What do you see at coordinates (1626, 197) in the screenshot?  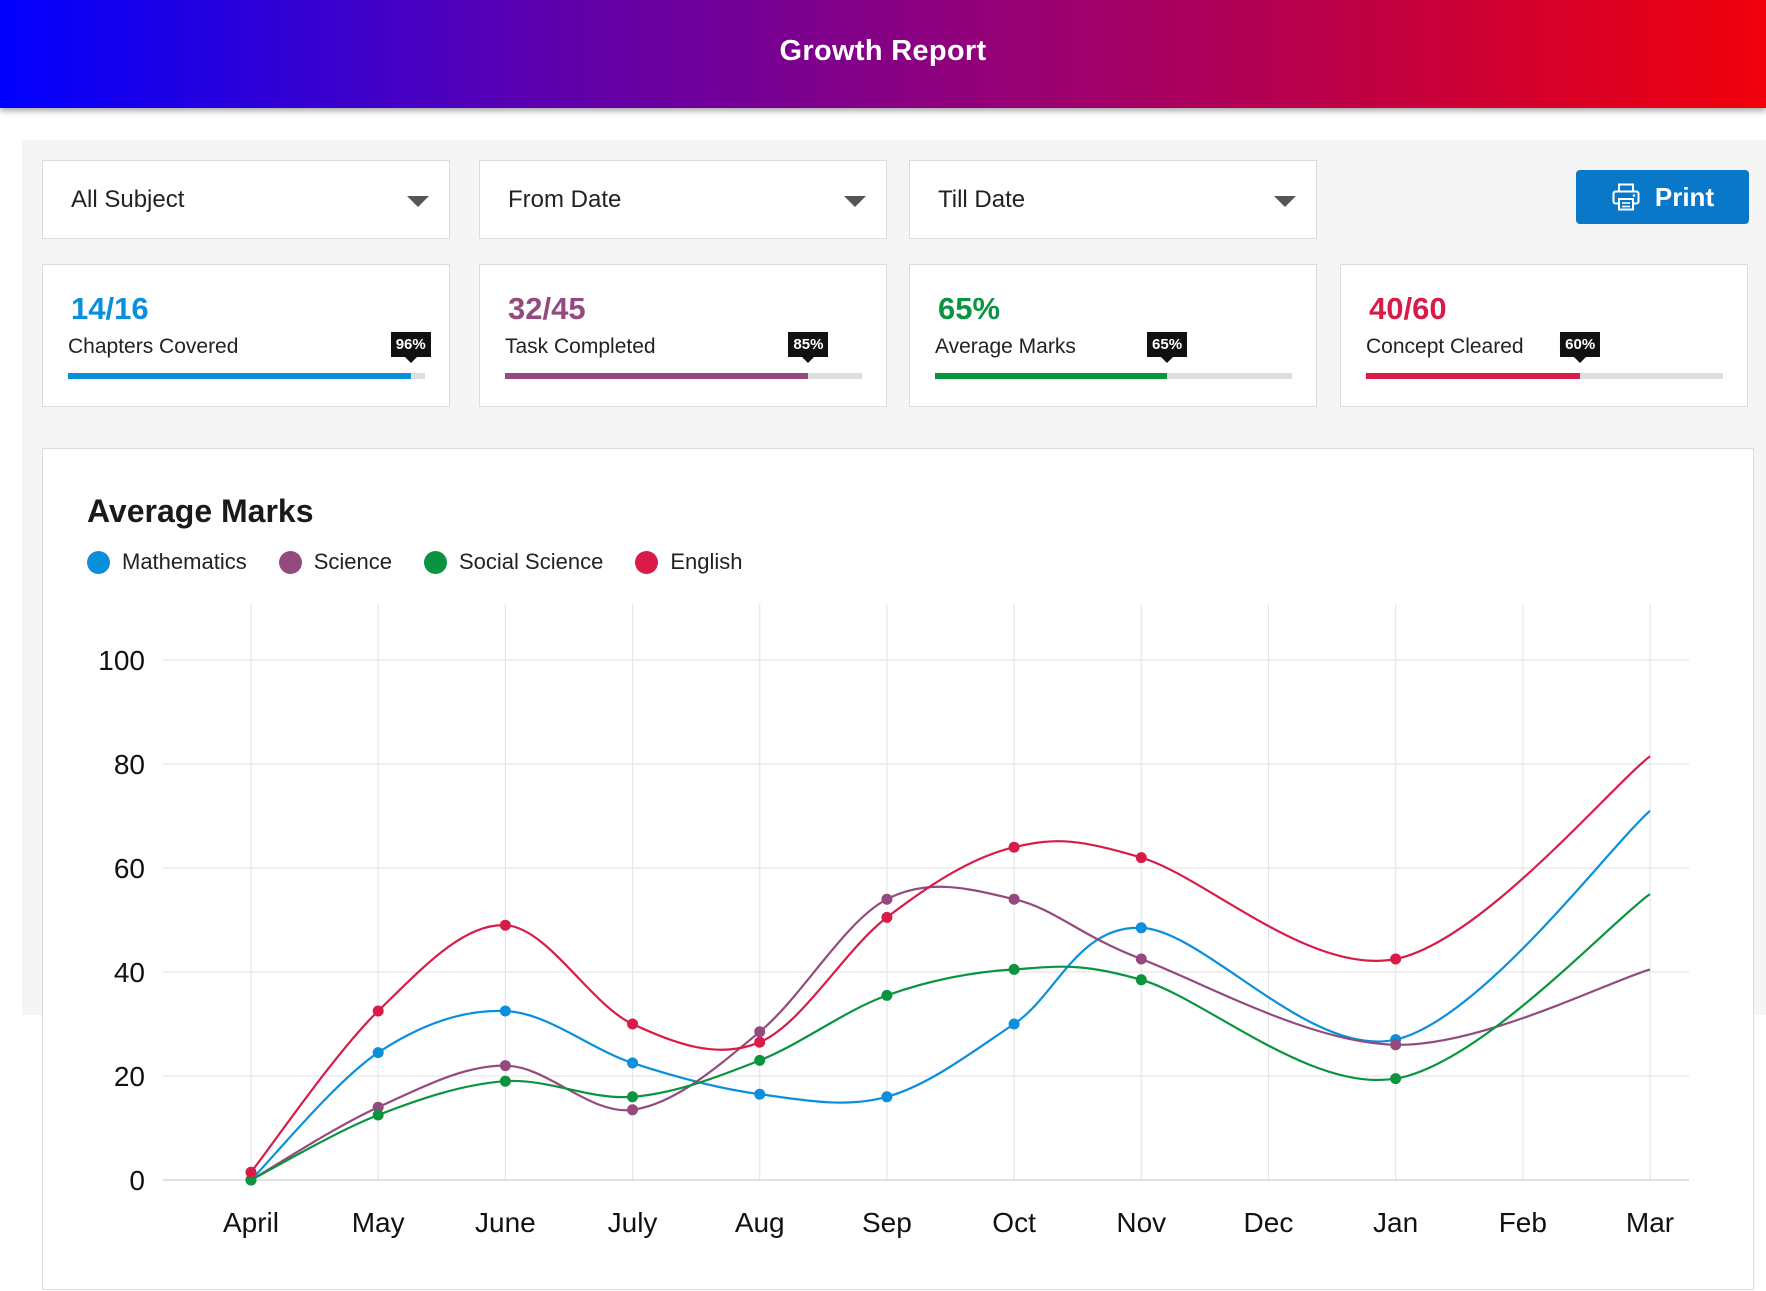 I see `printer-icon` at bounding box center [1626, 197].